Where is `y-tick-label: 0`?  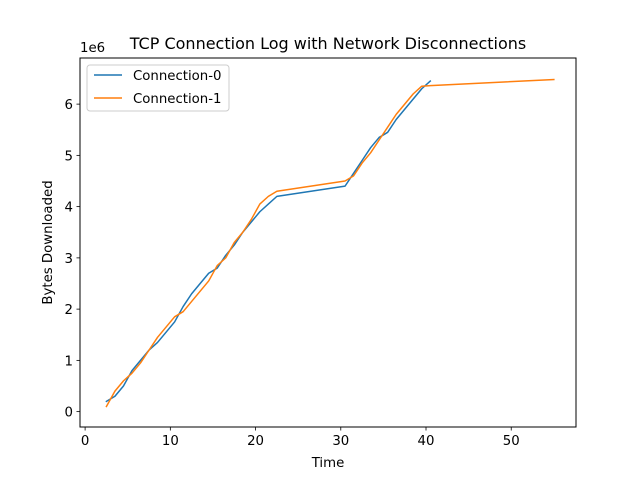 y-tick-label: 0 is located at coordinates (69, 413).